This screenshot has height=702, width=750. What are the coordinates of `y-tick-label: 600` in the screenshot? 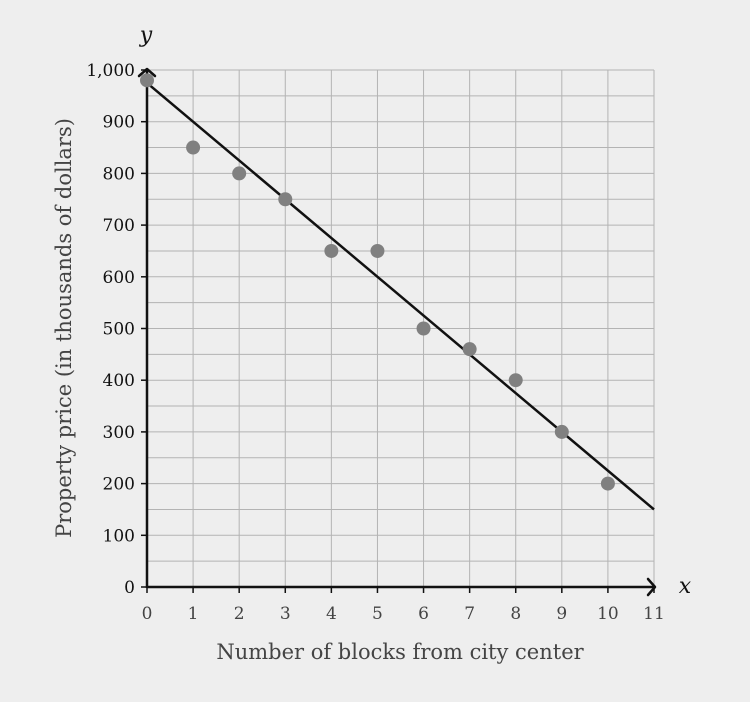 It's located at (119, 278).